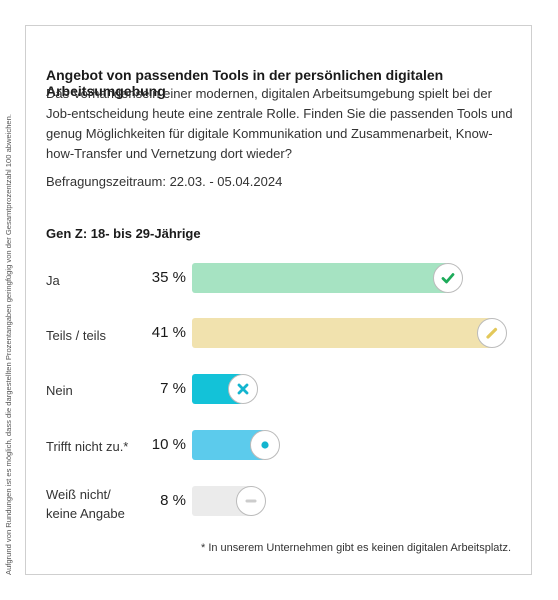 This screenshot has height=600, width=558. I want to click on check-icon, so click(448, 278).